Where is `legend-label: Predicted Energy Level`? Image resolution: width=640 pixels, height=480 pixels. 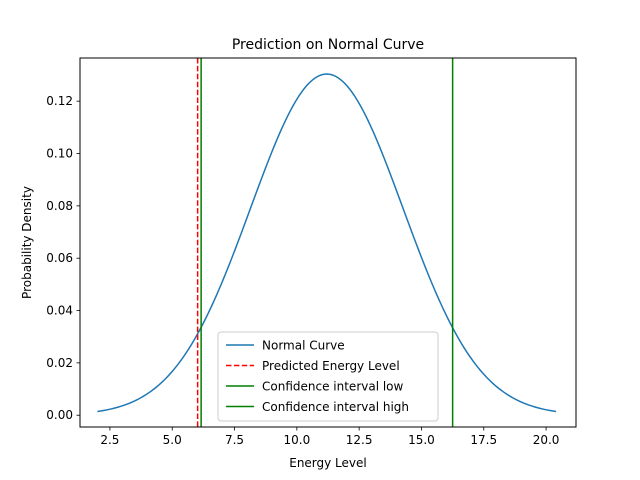
legend-label: Predicted Energy Level is located at coordinates (331, 366).